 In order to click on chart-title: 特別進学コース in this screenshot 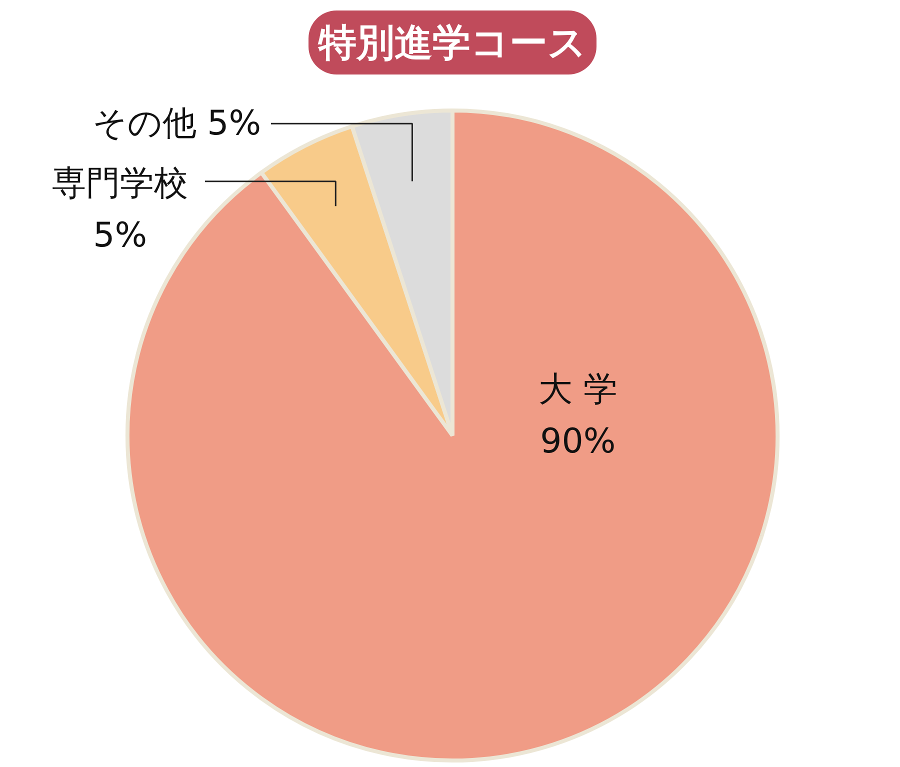, I will do `click(452, 42)`.